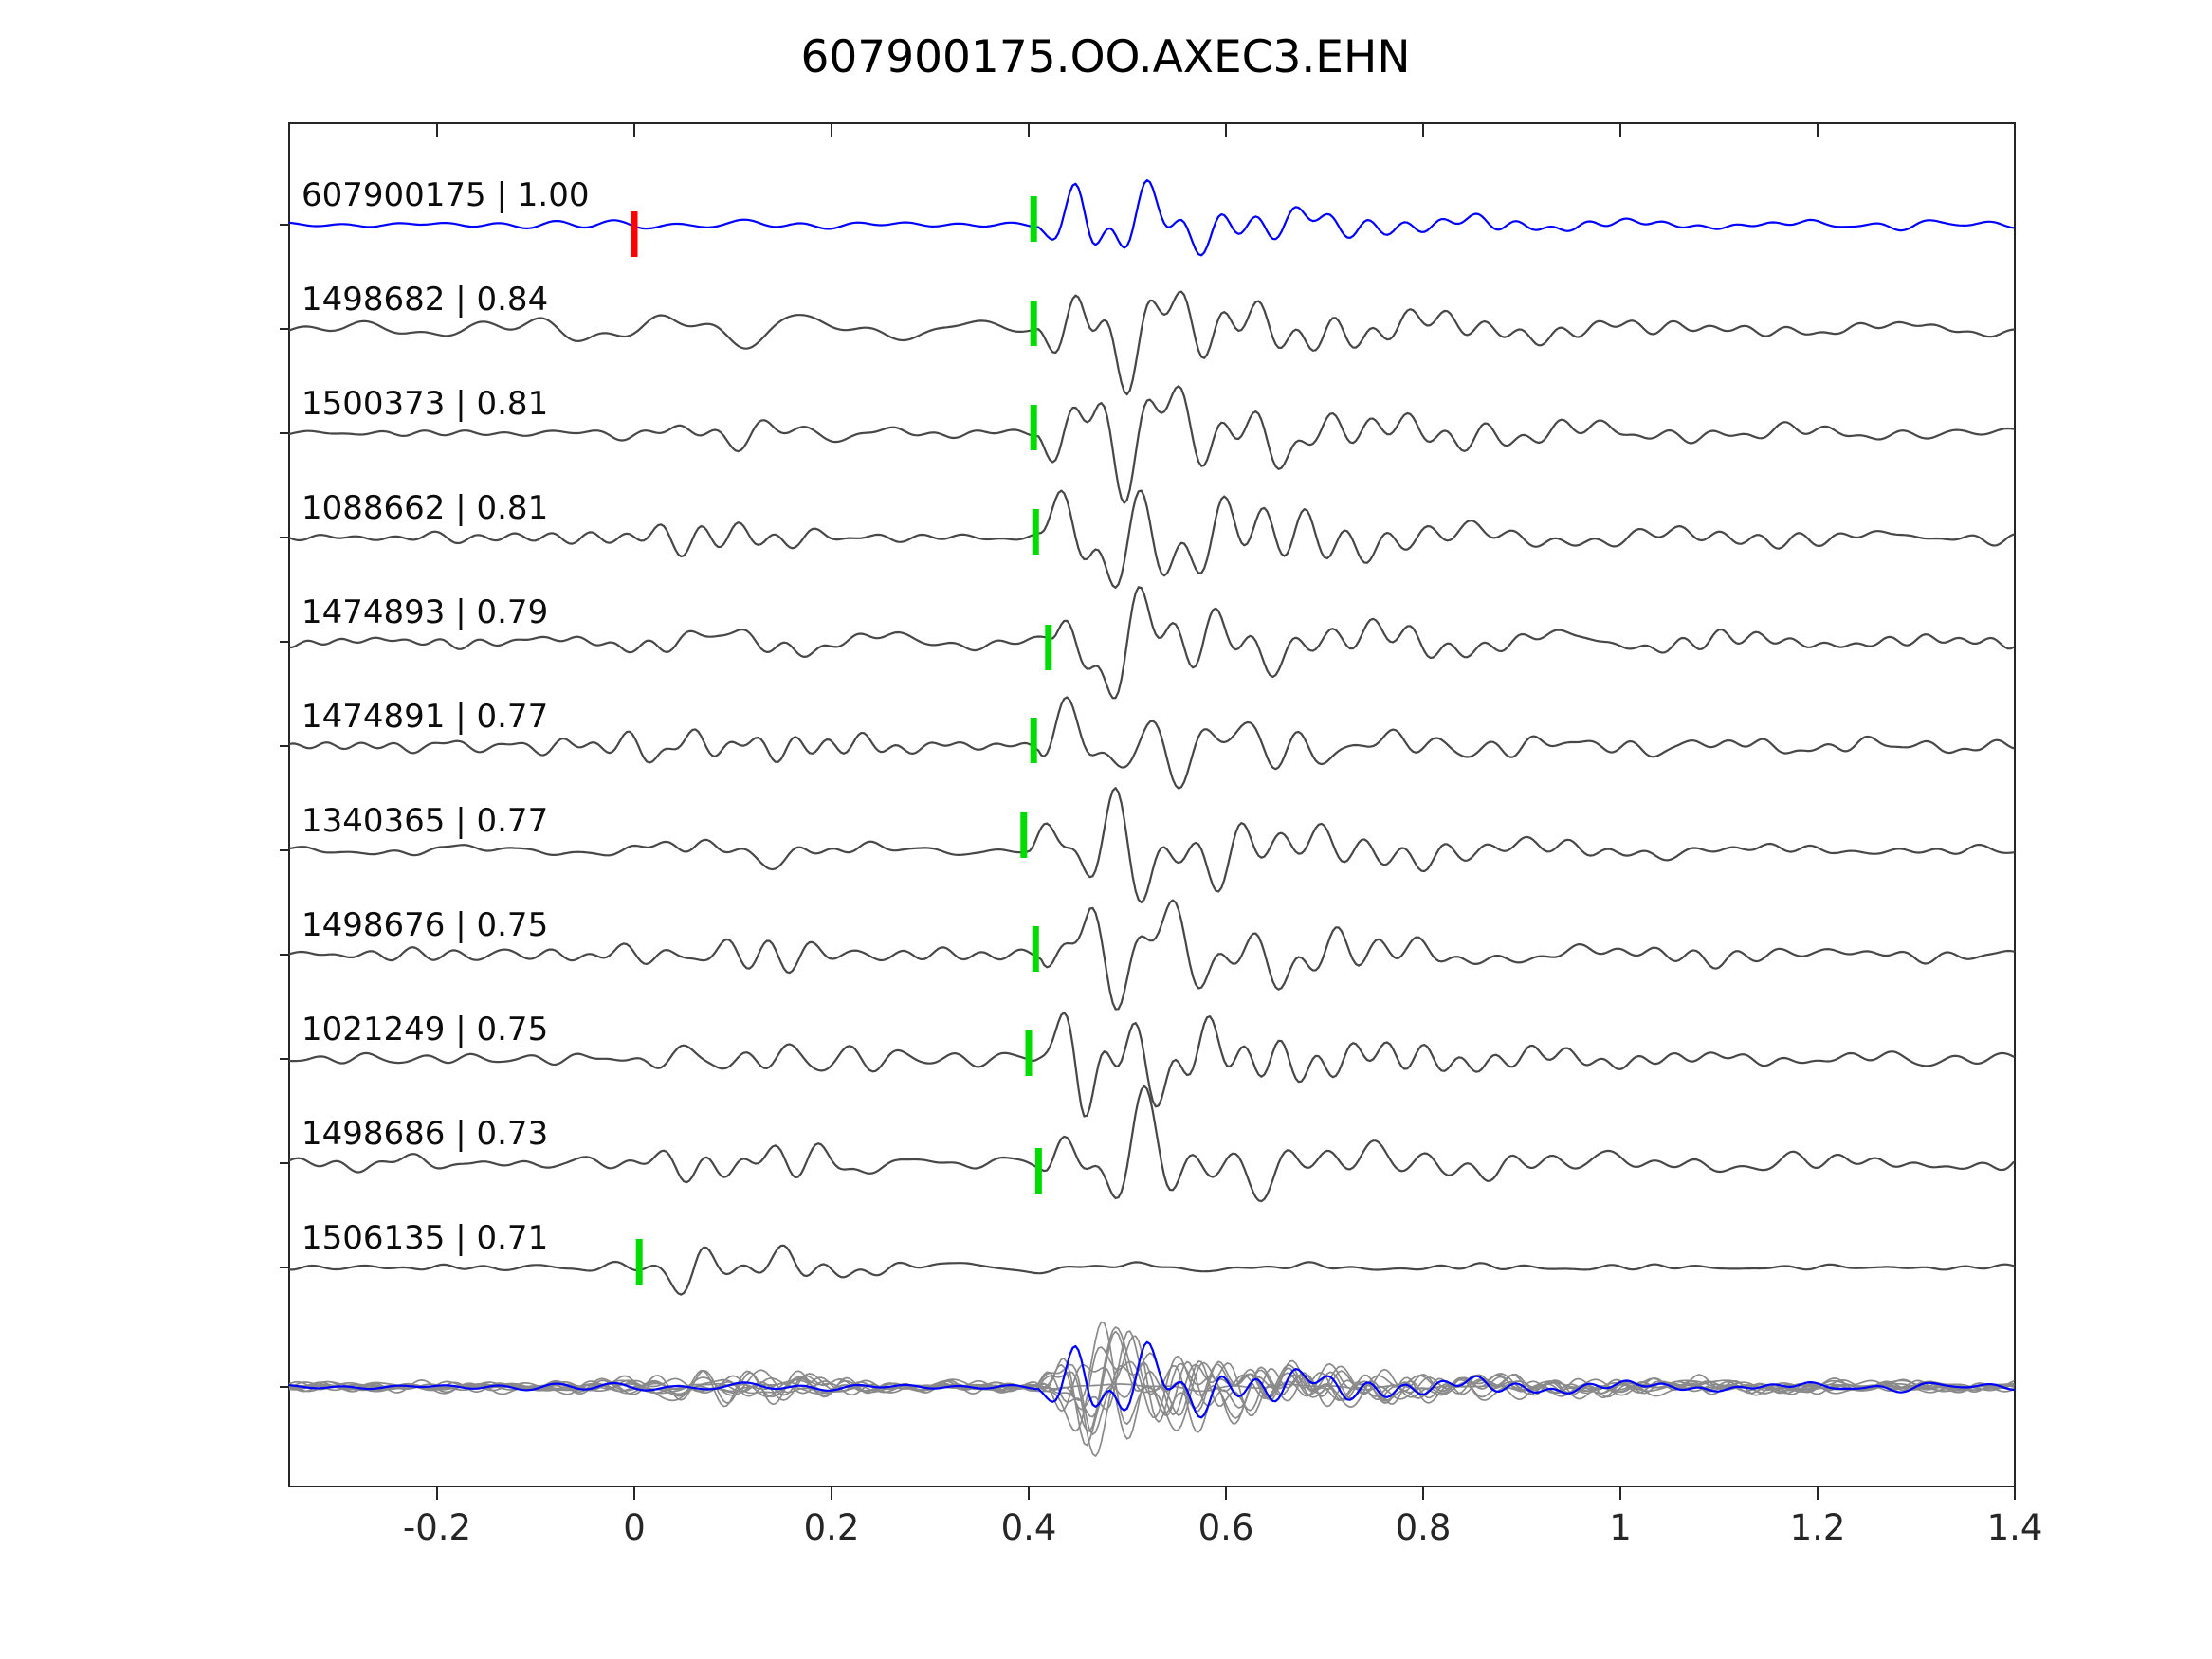 The height and width of the screenshot is (1659, 2212). Describe the element at coordinates (425, 1029) in the screenshot. I see `trace-label-1021249: 1021249 | 0.75` at that location.